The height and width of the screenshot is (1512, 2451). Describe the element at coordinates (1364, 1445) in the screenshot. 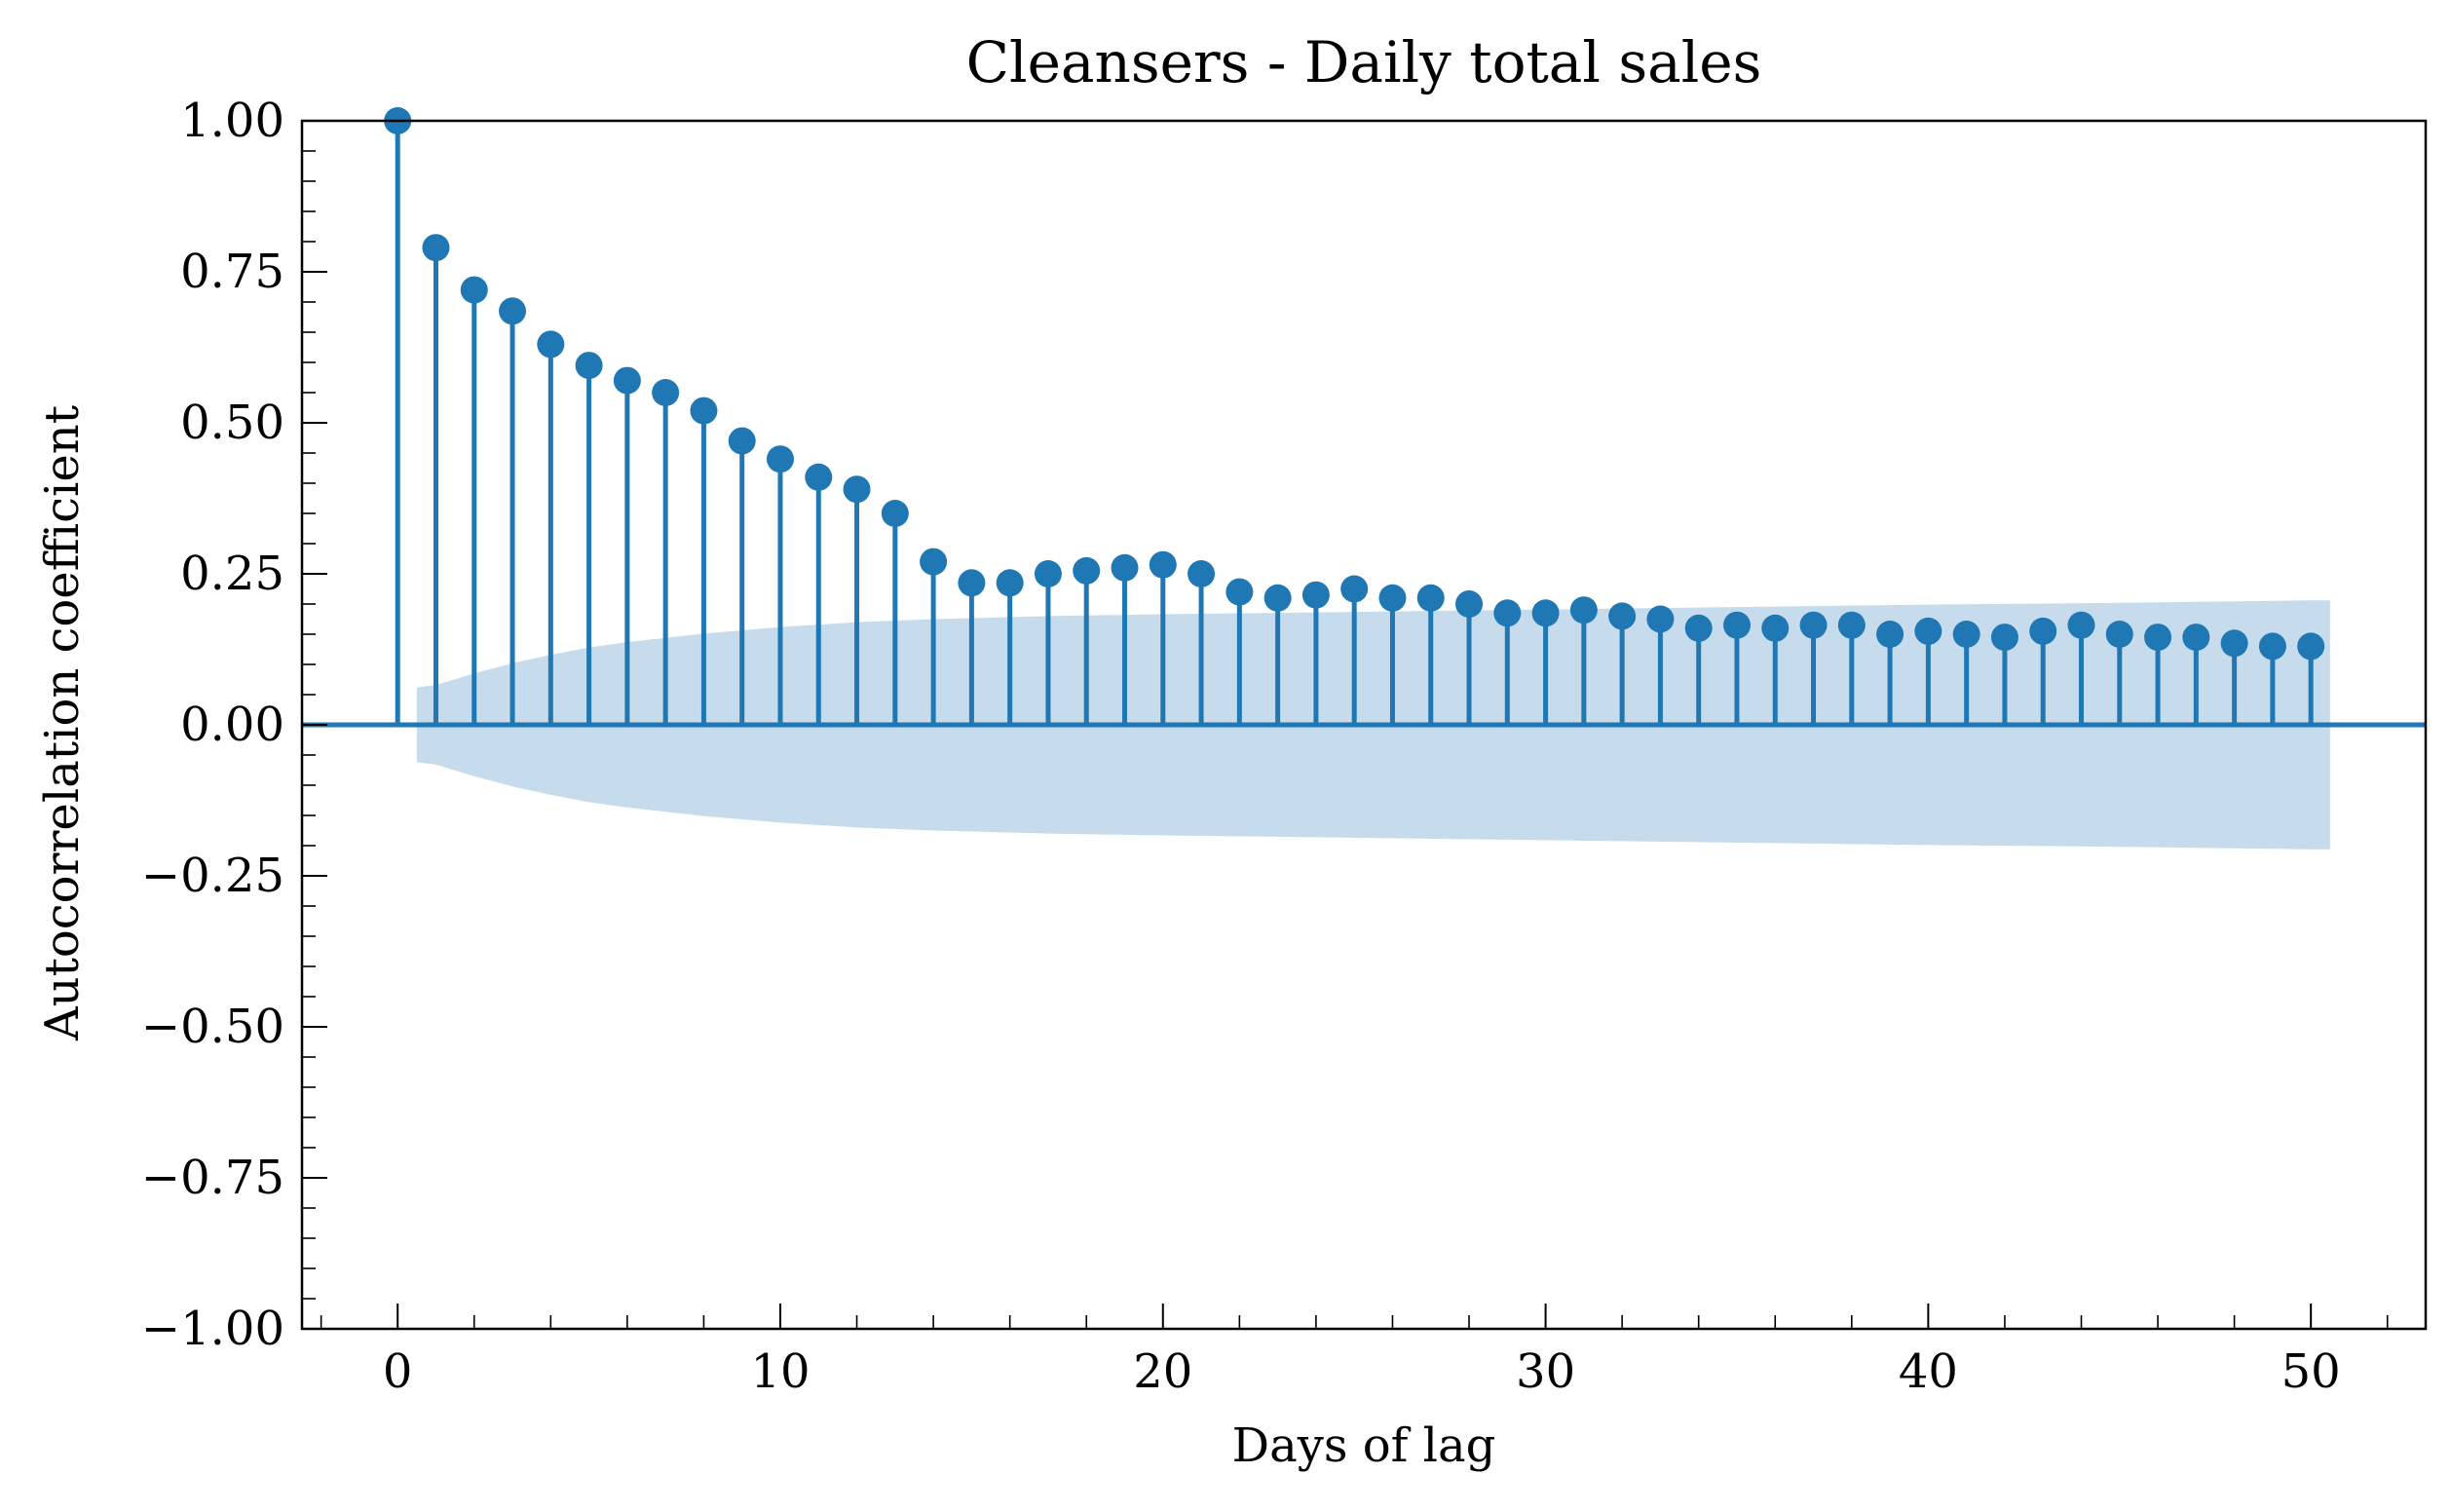

I see `x-axis-label: Days of lag` at that location.